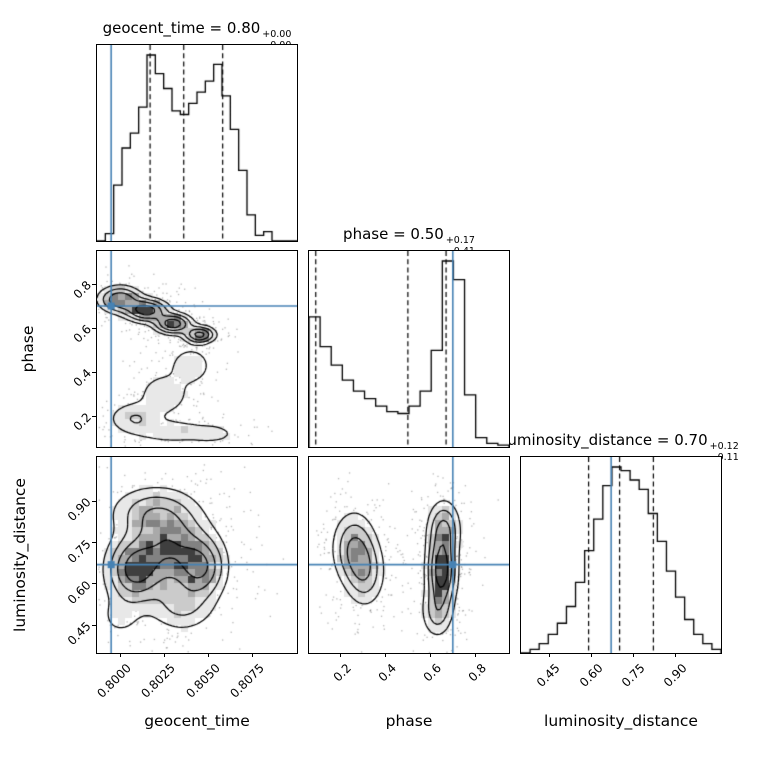 The height and width of the screenshot is (760, 760). I want to click on x-tick-label: 0.8075, so click(247, 681).